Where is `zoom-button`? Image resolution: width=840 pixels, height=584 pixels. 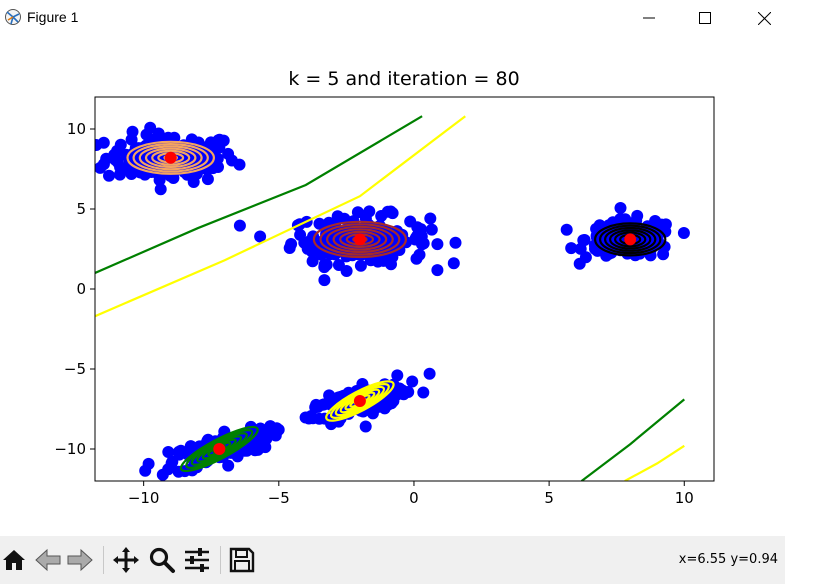
zoom-button is located at coordinates (162, 560).